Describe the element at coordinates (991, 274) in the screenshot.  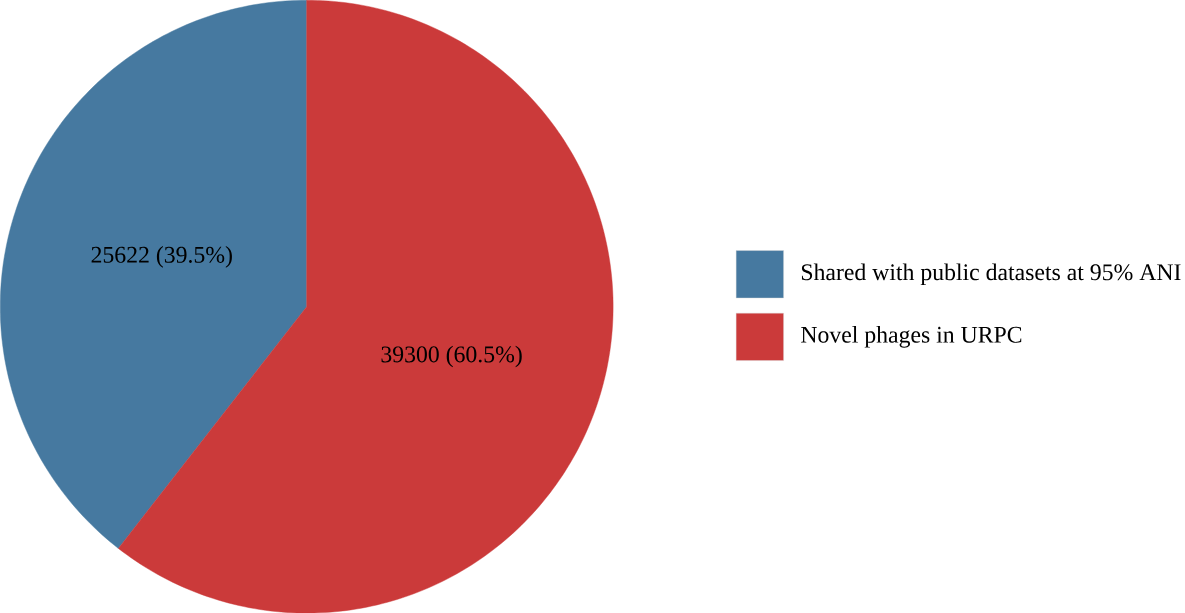
I see `legend-label: Shared with public datasets at 95% ANI` at that location.